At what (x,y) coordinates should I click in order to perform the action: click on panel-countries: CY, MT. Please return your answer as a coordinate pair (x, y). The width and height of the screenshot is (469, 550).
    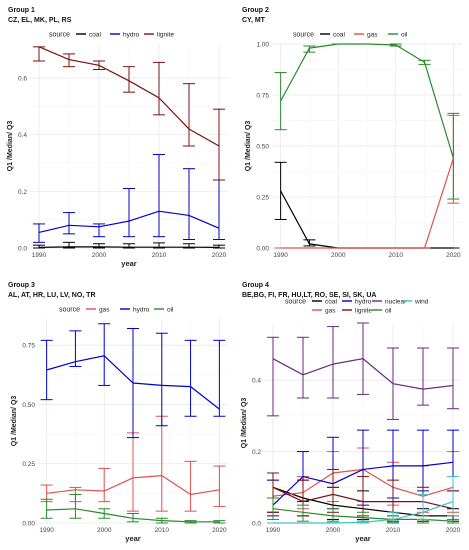
    Looking at the image, I should click on (253, 20).